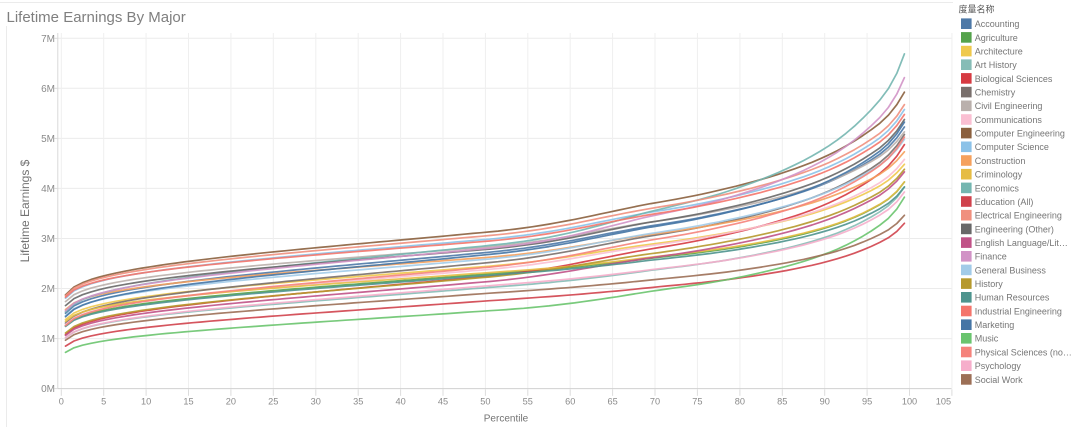 The height and width of the screenshot is (432, 1080). I want to click on svg-text: 55, so click(528, 402).